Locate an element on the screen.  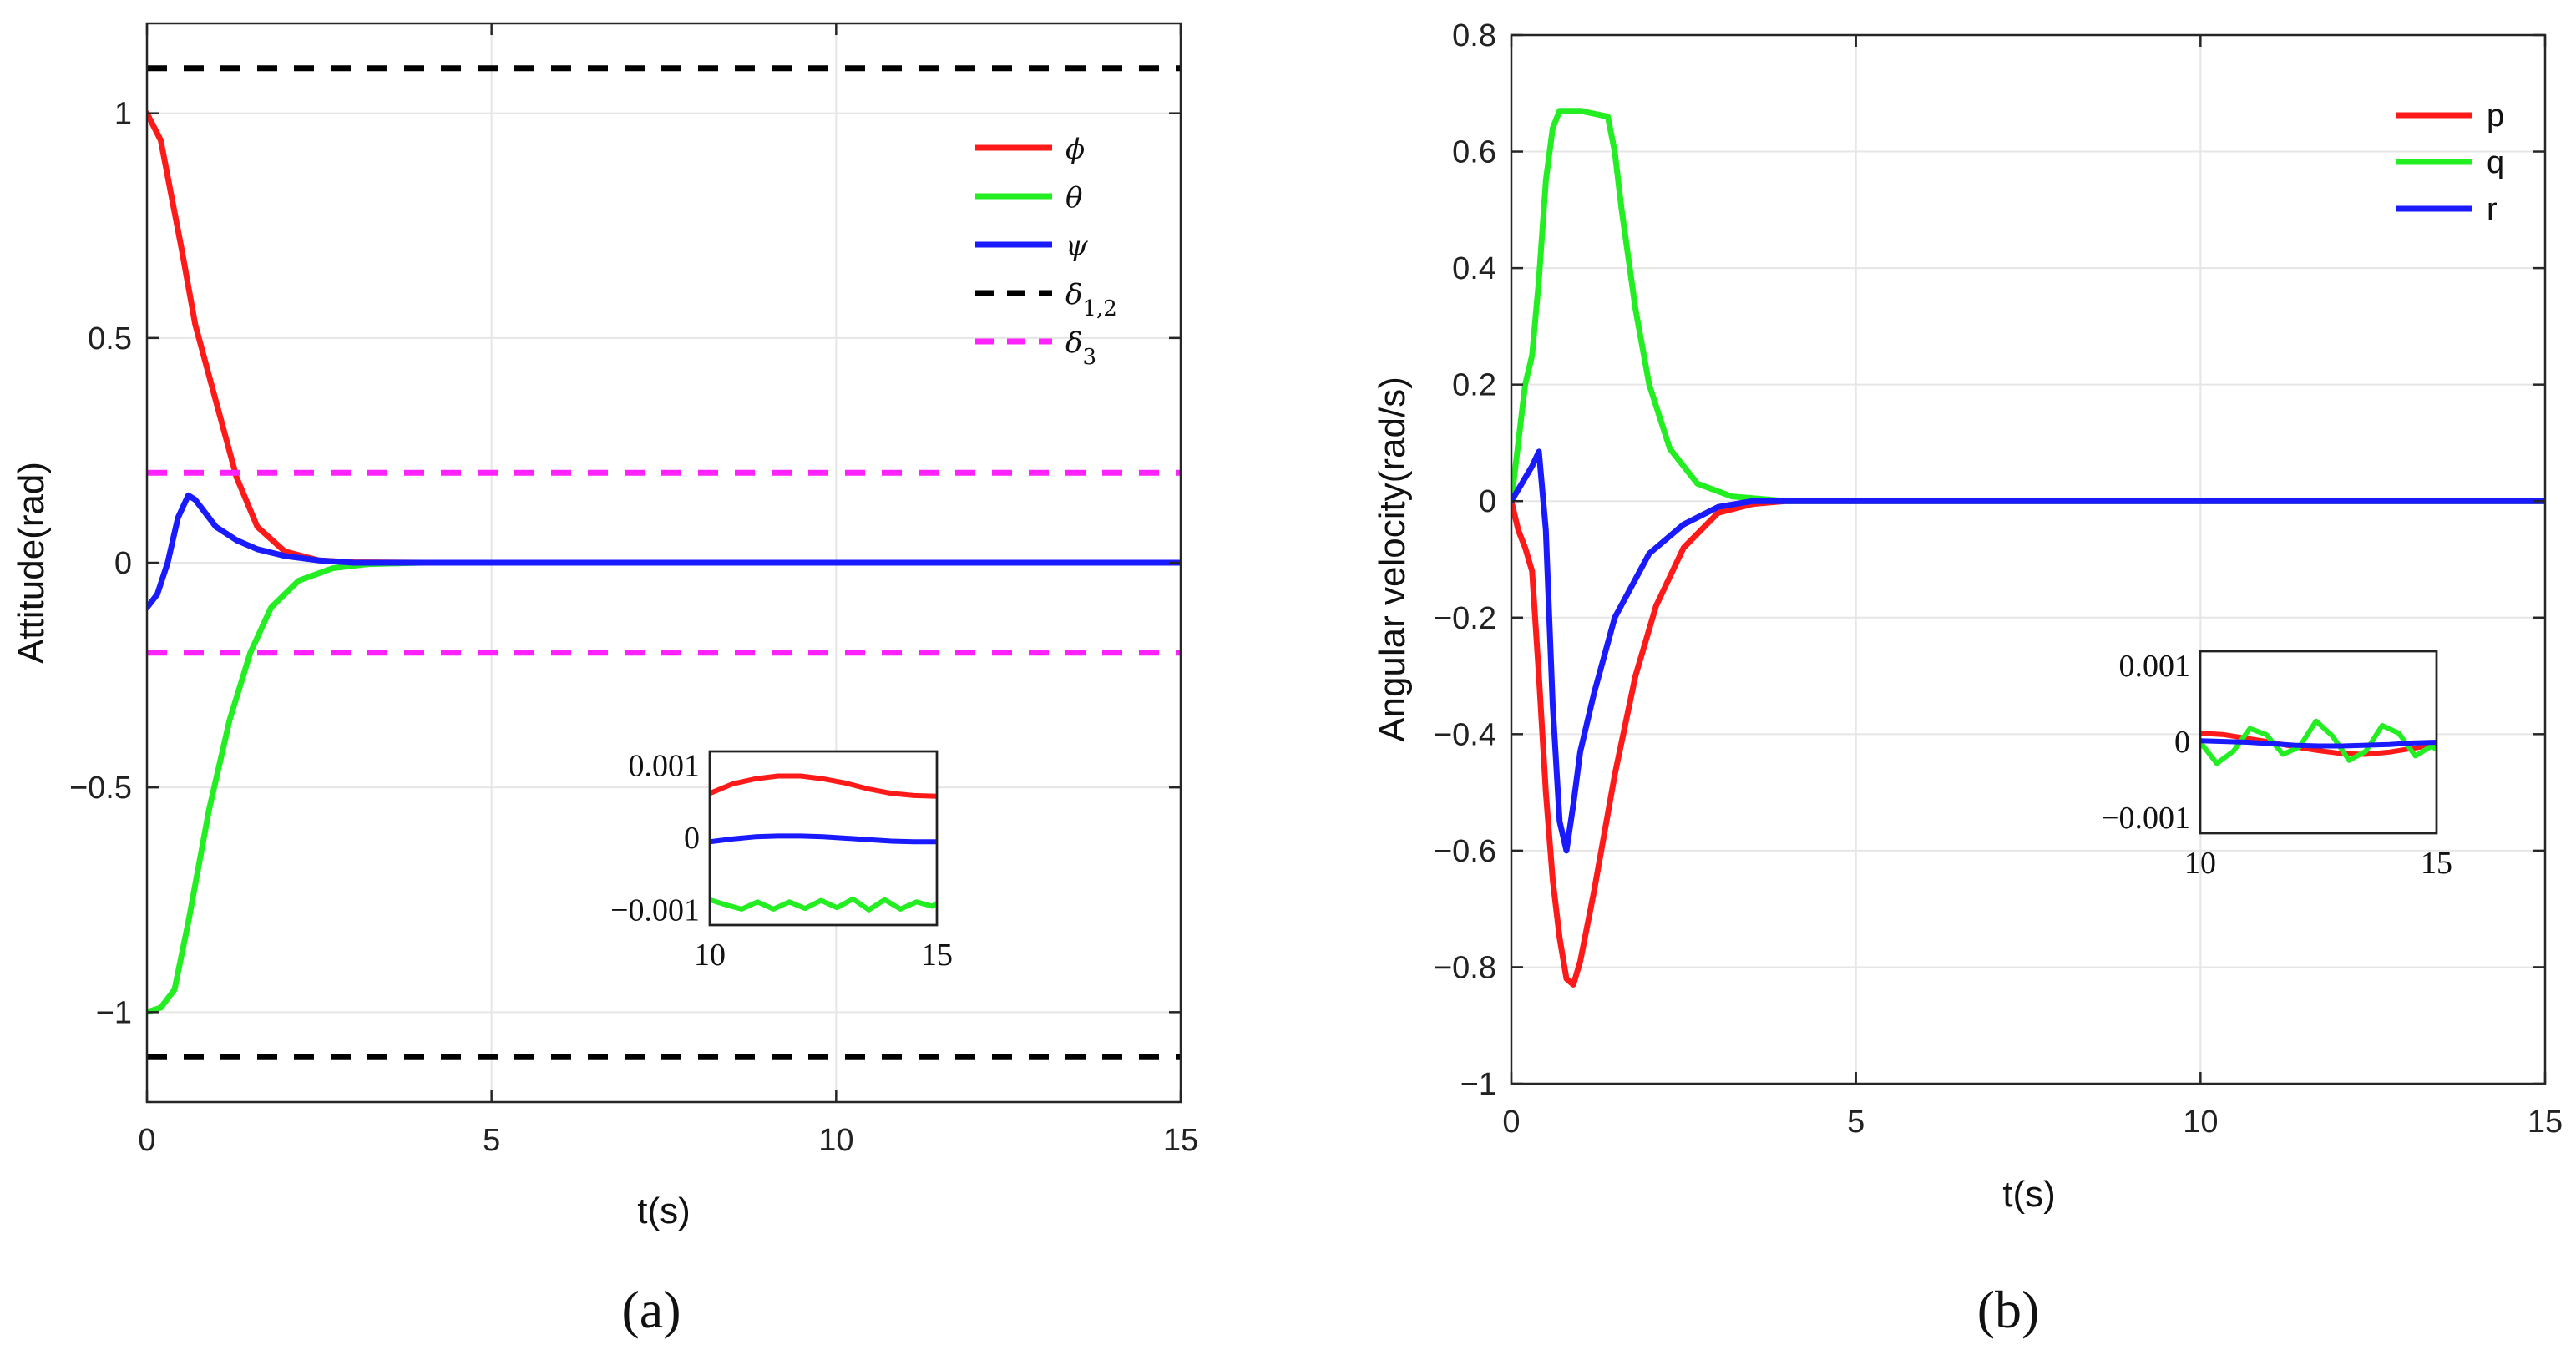
y-tick-label: −0.4 is located at coordinates (1465, 734).